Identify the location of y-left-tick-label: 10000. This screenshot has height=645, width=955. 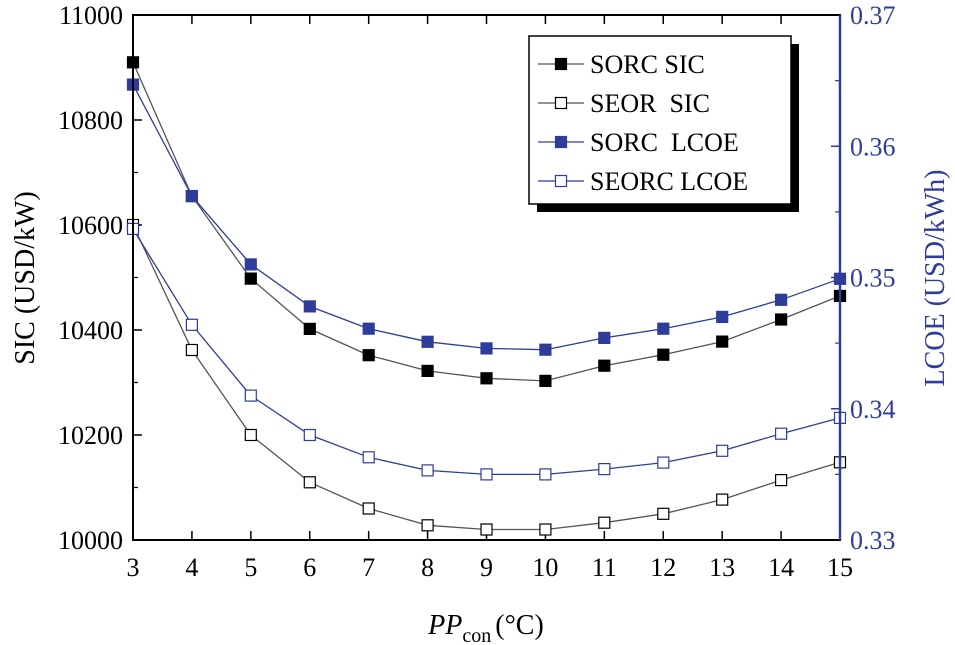
(90, 540).